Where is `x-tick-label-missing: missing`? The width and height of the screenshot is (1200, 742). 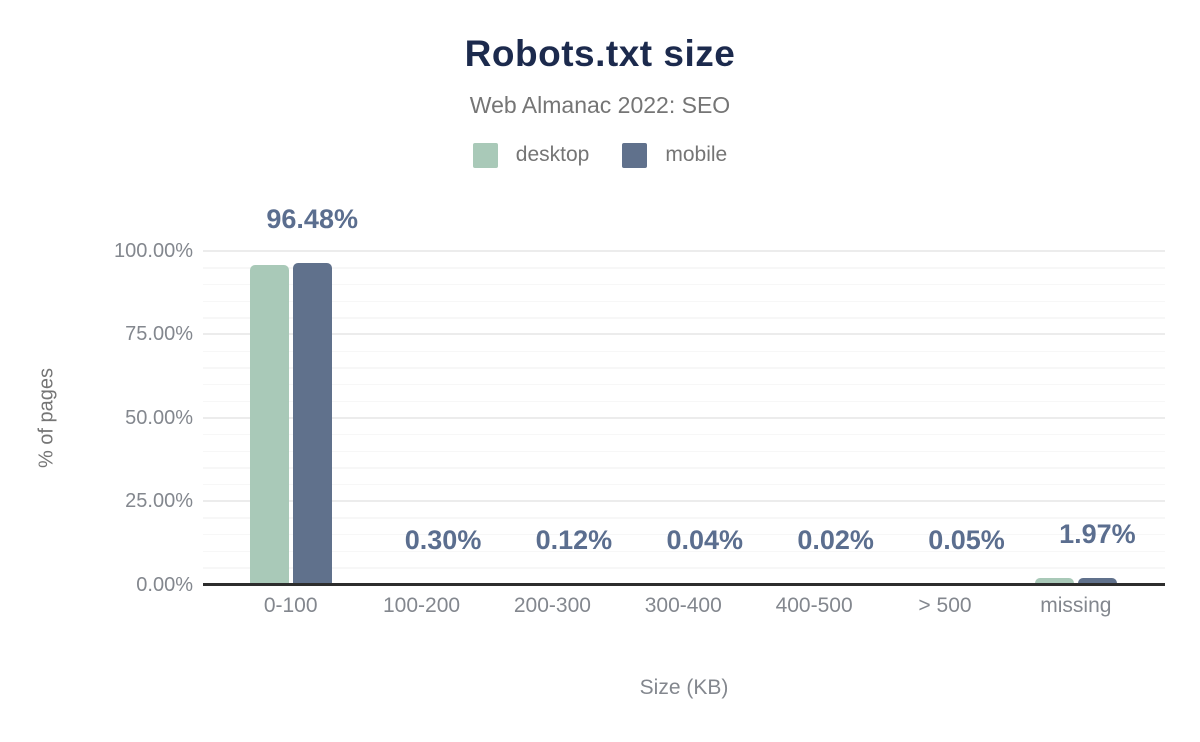 x-tick-label-missing: missing is located at coordinates (1076, 605).